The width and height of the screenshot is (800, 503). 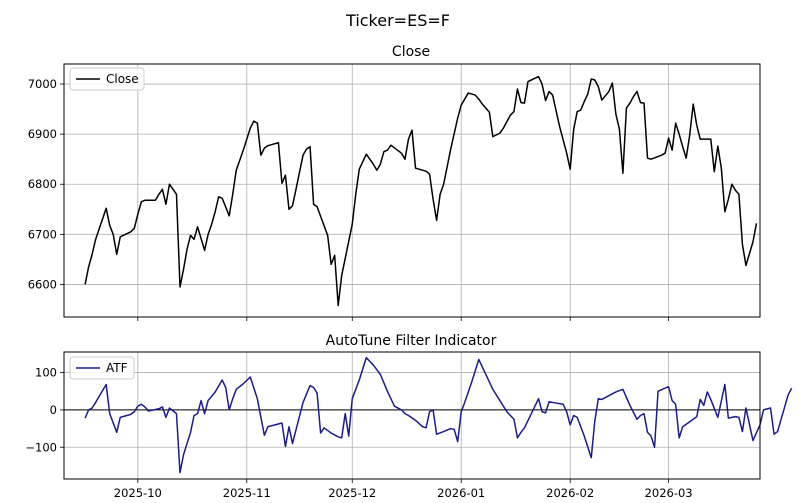 I want to click on close-legend-label: Close, so click(x=122, y=79).